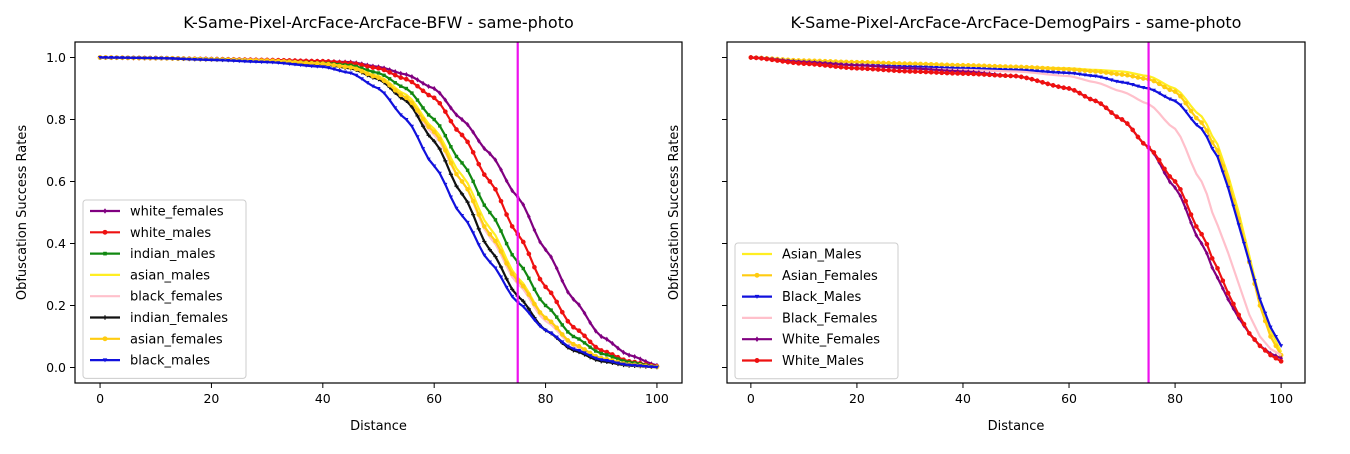 The image size is (1350, 454). What do you see at coordinates (802, 255) in the screenshot?
I see `legend-entry: Asian_Males` at bounding box center [802, 255].